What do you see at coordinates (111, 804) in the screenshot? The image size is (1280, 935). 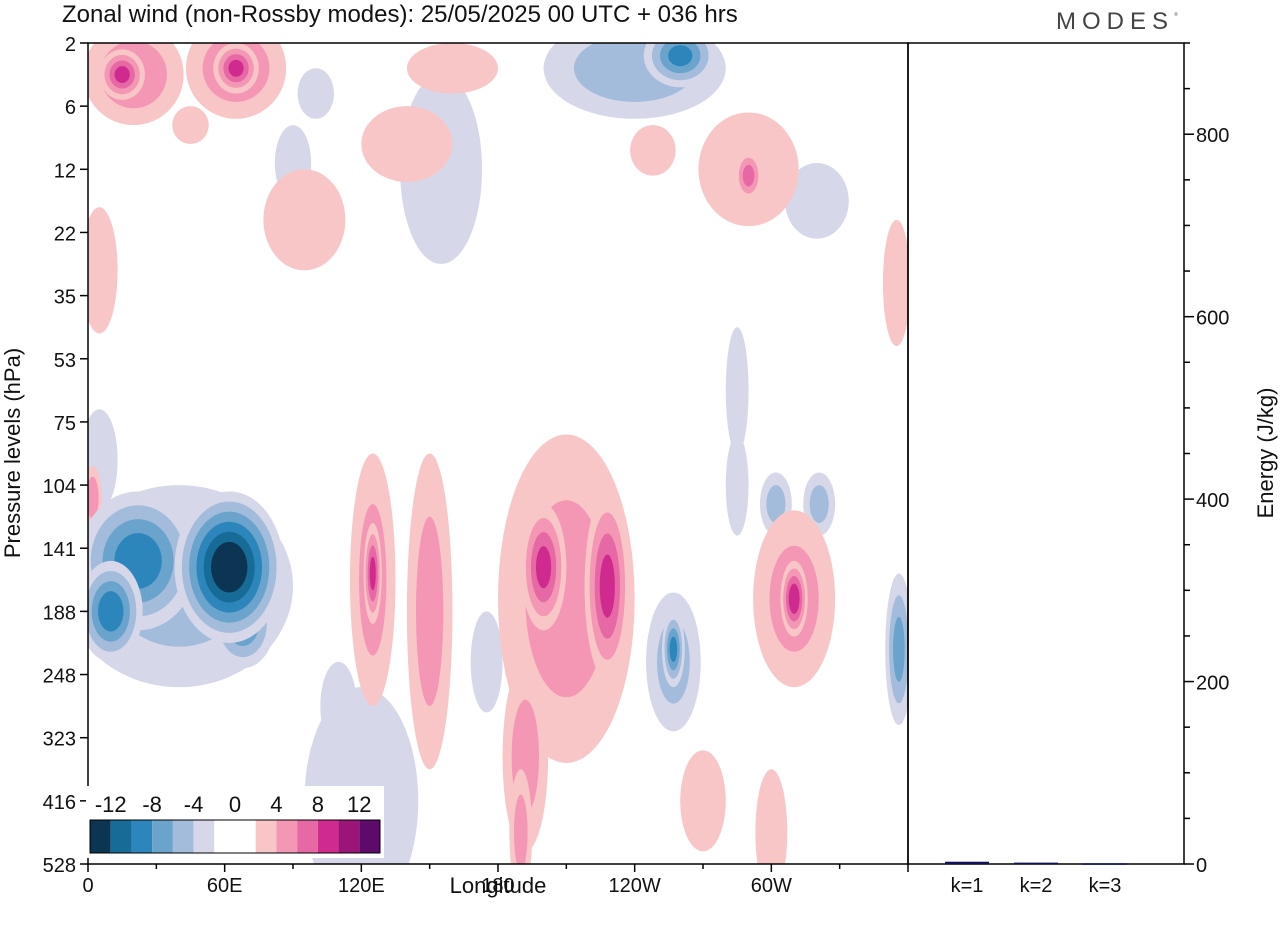 I see `colorbar-label: -12` at bounding box center [111, 804].